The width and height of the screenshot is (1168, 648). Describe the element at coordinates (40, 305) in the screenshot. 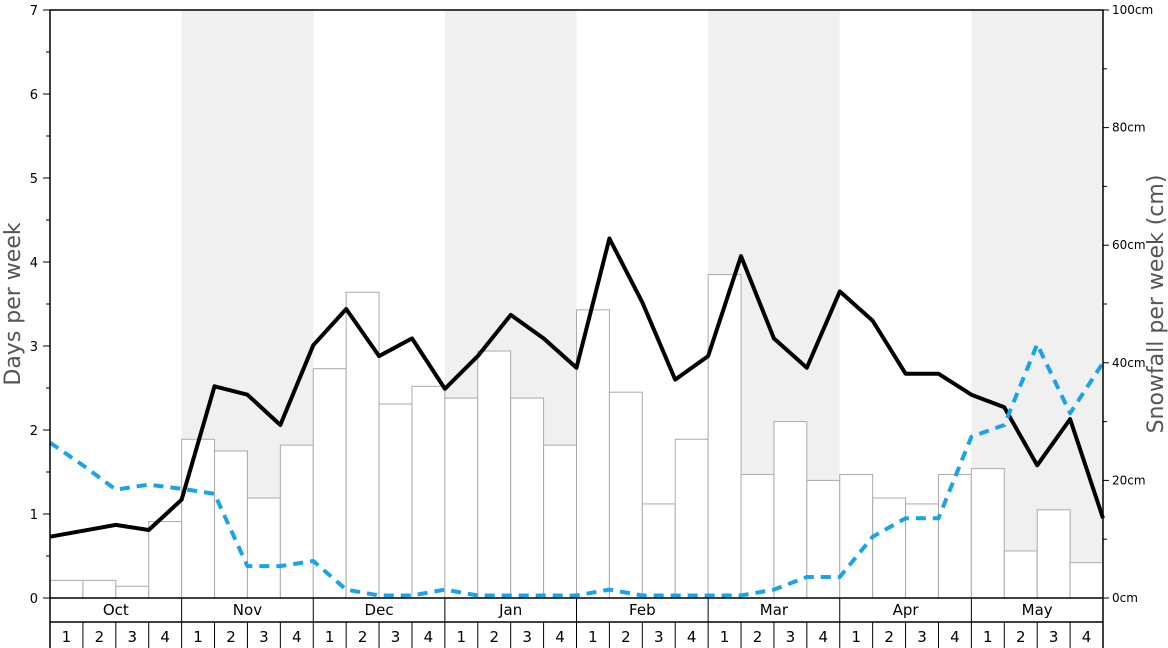

I see `left-axis: 0 1 2 3 4 5 6 7` at that location.